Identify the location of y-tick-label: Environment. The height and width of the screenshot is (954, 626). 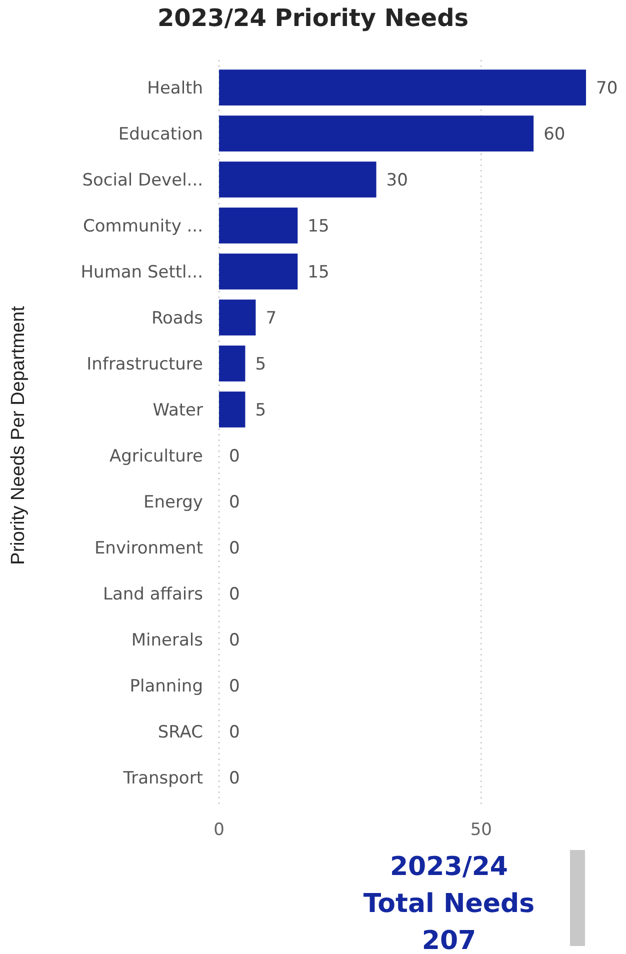
(149, 548).